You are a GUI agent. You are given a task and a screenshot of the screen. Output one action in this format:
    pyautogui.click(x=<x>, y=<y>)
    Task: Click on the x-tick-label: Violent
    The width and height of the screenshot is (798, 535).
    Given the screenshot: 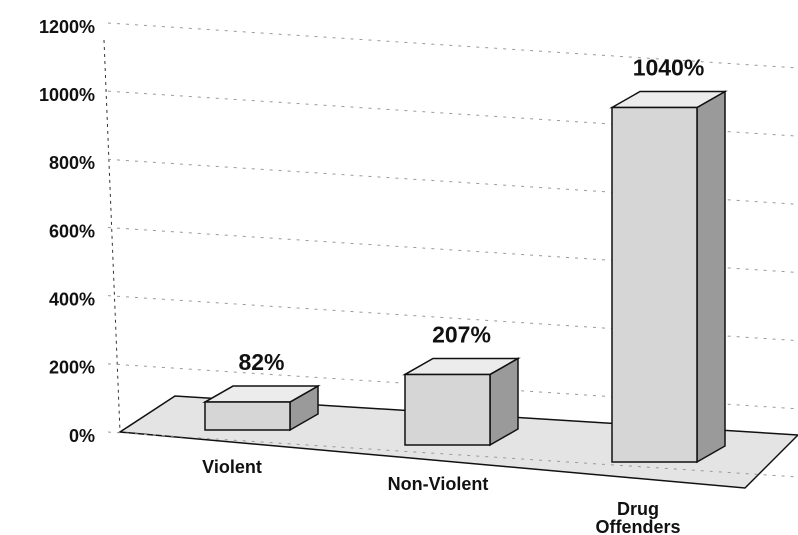 What is the action you would take?
    pyautogui.click(x=232, y=467)
    